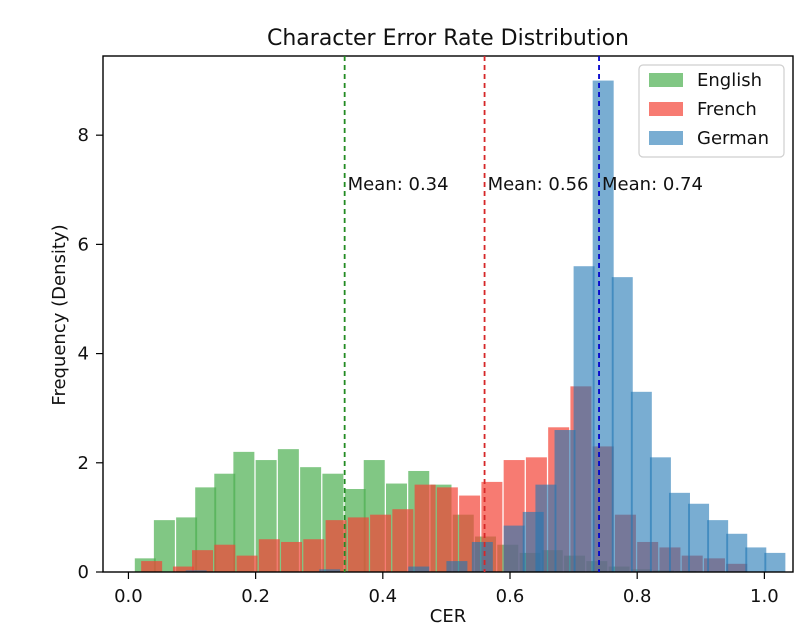 This screenshot has width=810, height=642. What do you see at coordinates (666, 138) in the screenshot?
I see `legend-swatch-german` at bounding box center [666, 138].